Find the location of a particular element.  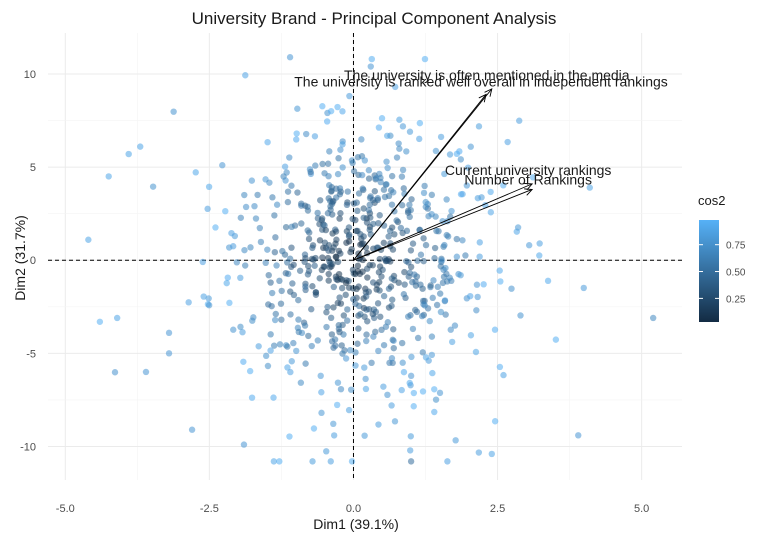

legend-title: cos2 is located at coordinates (711, 200).